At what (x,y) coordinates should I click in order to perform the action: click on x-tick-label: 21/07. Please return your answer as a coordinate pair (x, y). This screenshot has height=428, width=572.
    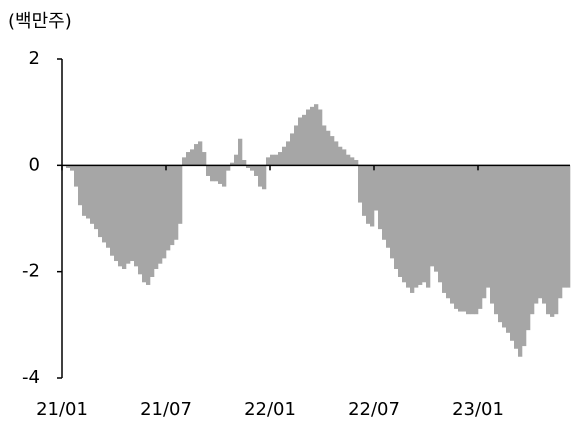
    Looking at the image, I should click on (166, 409).